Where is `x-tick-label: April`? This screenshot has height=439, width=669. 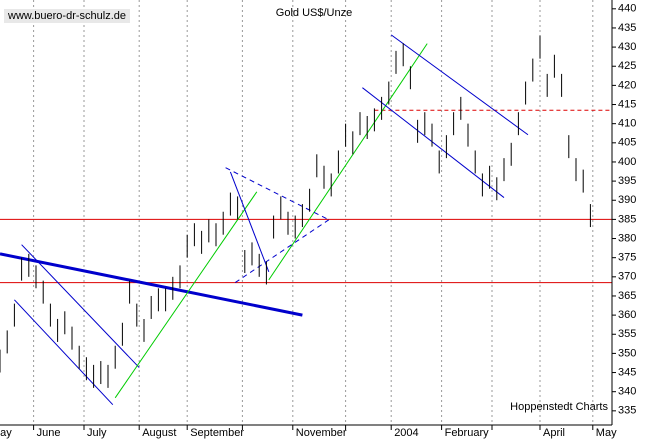 x-tick-label: April is located at coordinates (554, 433).